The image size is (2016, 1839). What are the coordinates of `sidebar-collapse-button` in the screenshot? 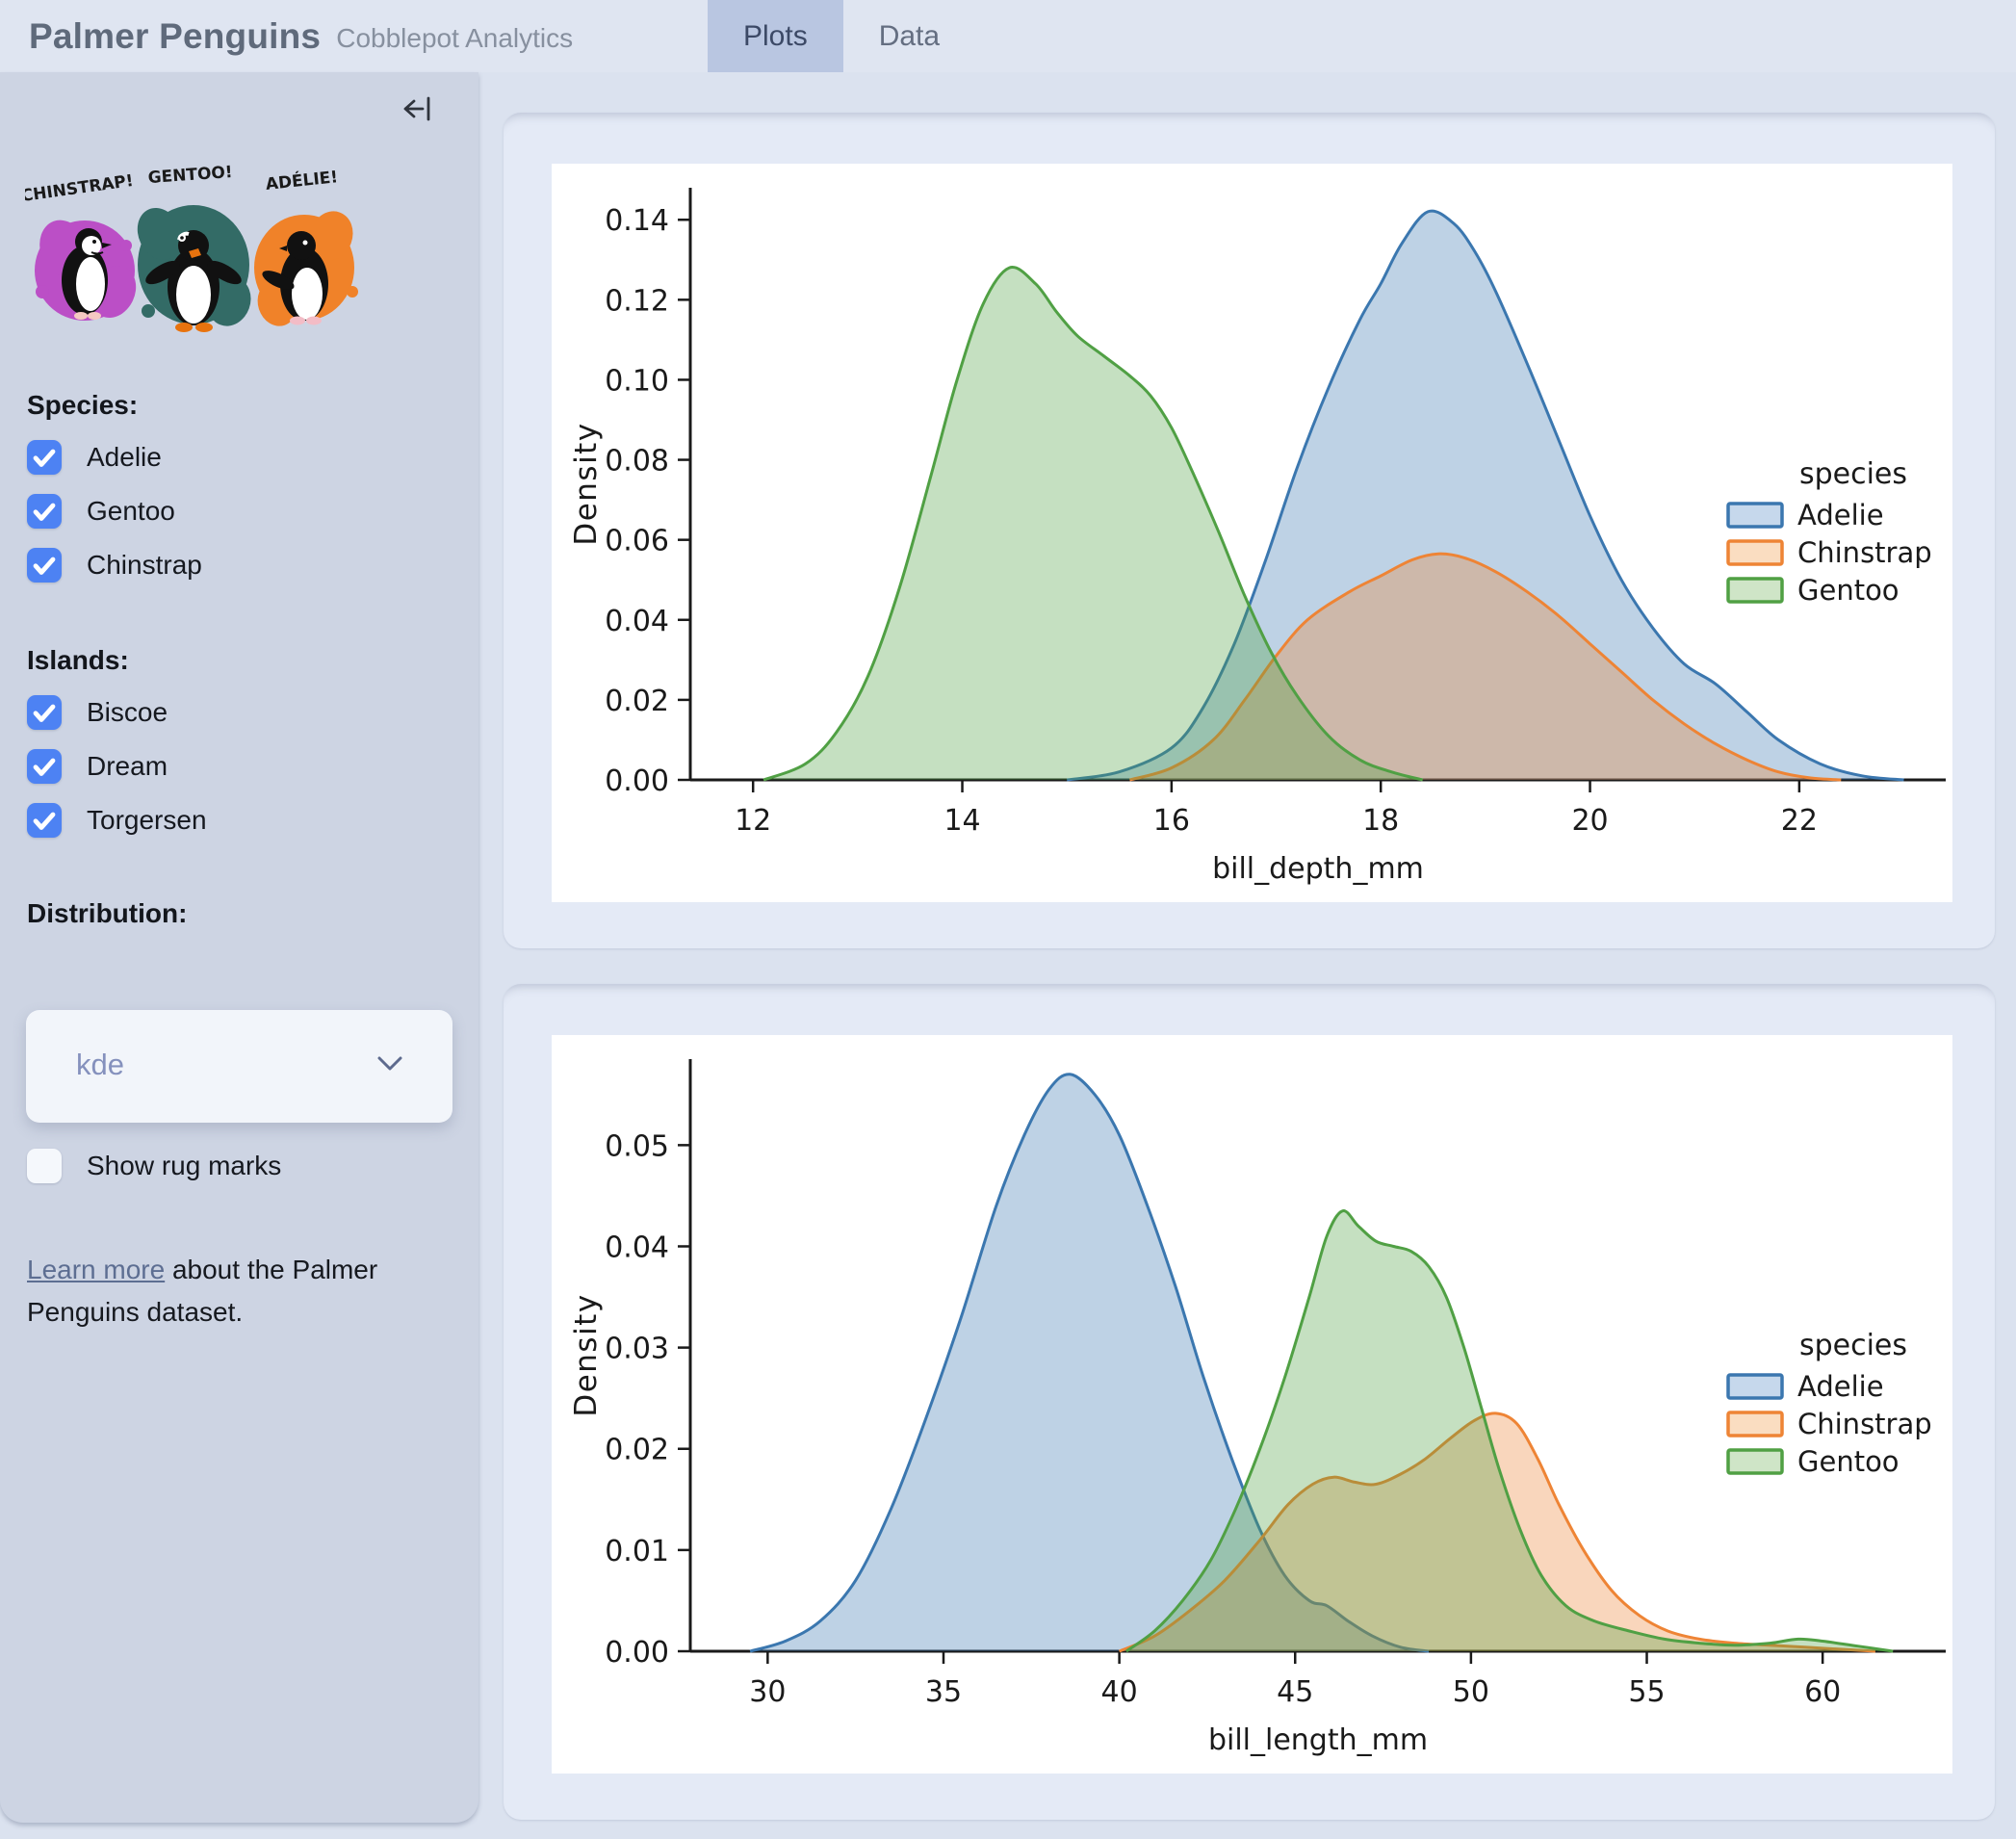 It's located at (417, 108).